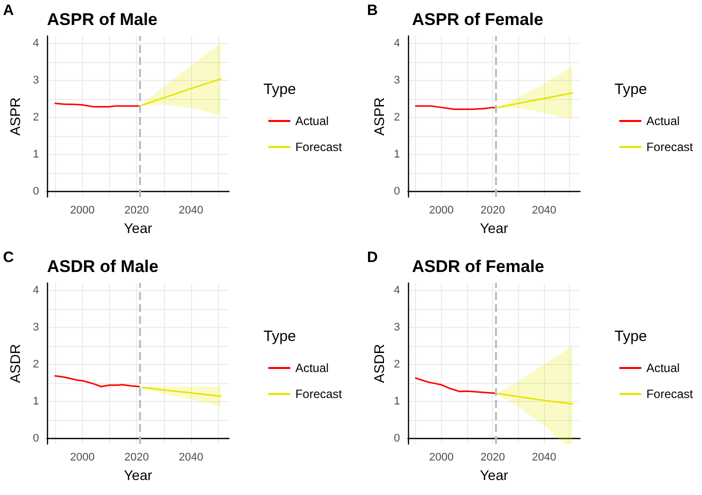  What do you see at coordinates (372, 257) in the screenshot?
I see `text: D` at bounding box center [372, 257].